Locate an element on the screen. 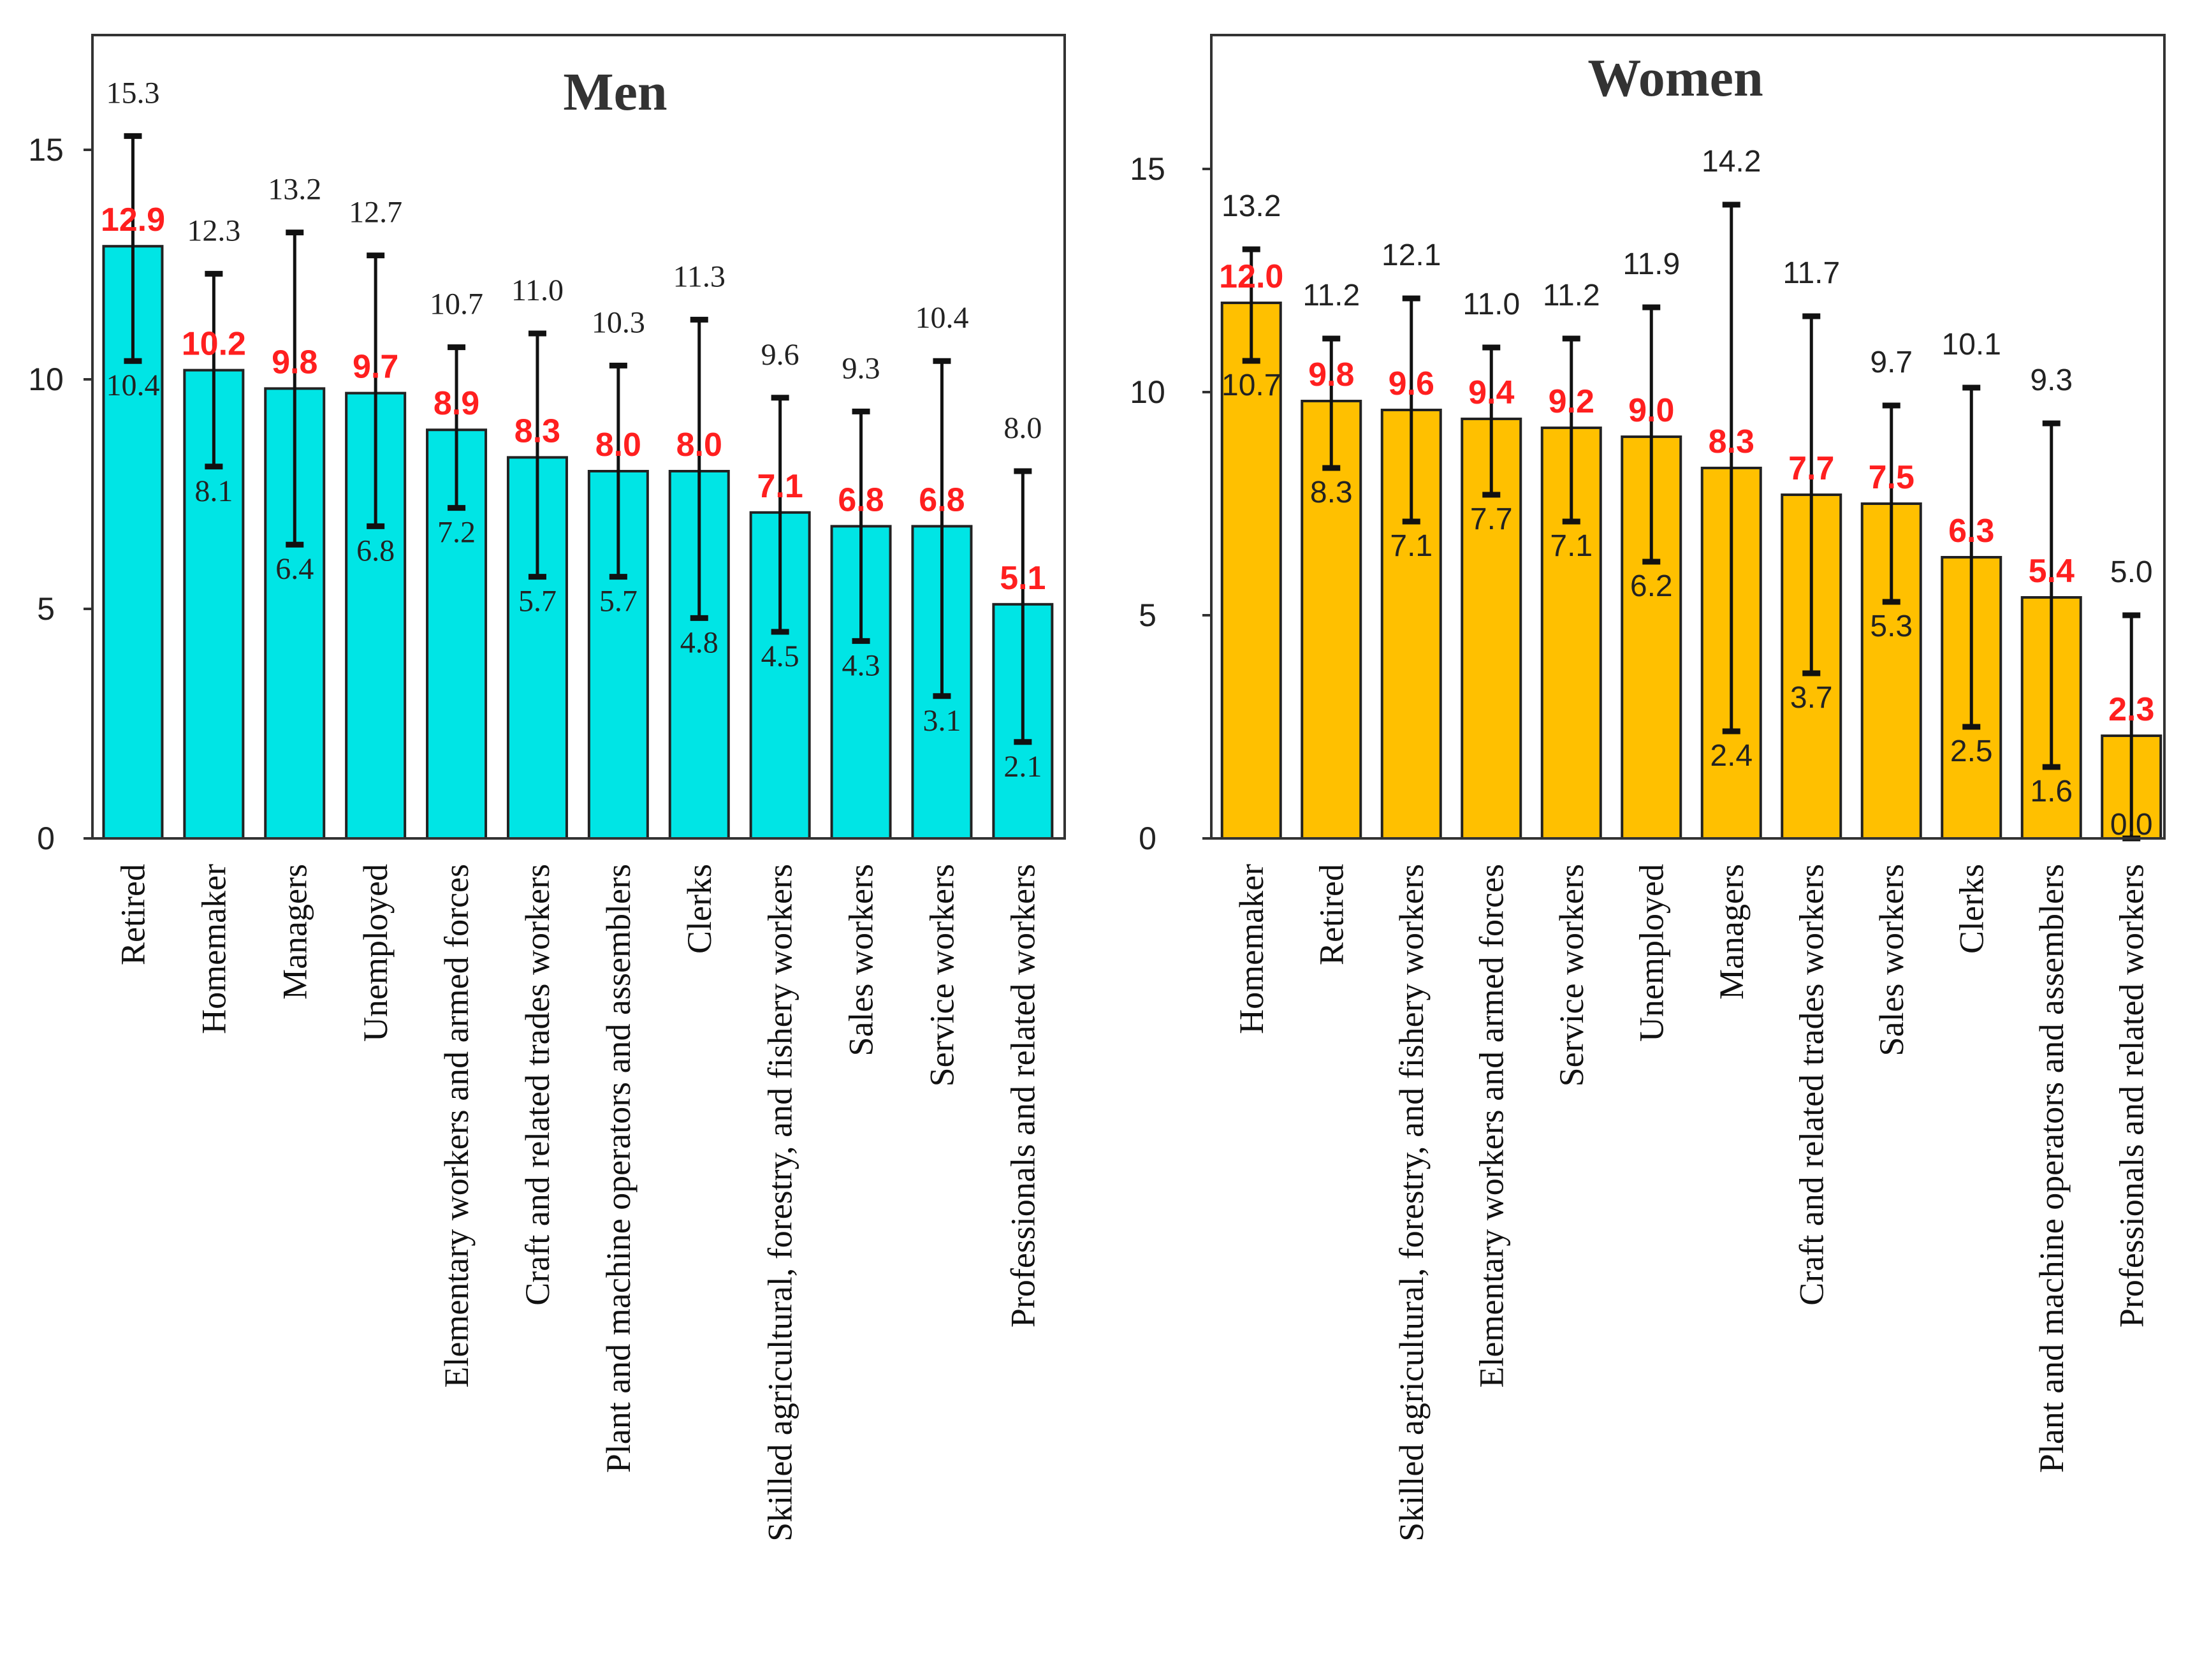 Image resolution: width=2188 pixels, height=1680 pixels. value-label-plant-and-machine-operators-and-assemblers: 5.4 is located at coordinates (2052, 571).